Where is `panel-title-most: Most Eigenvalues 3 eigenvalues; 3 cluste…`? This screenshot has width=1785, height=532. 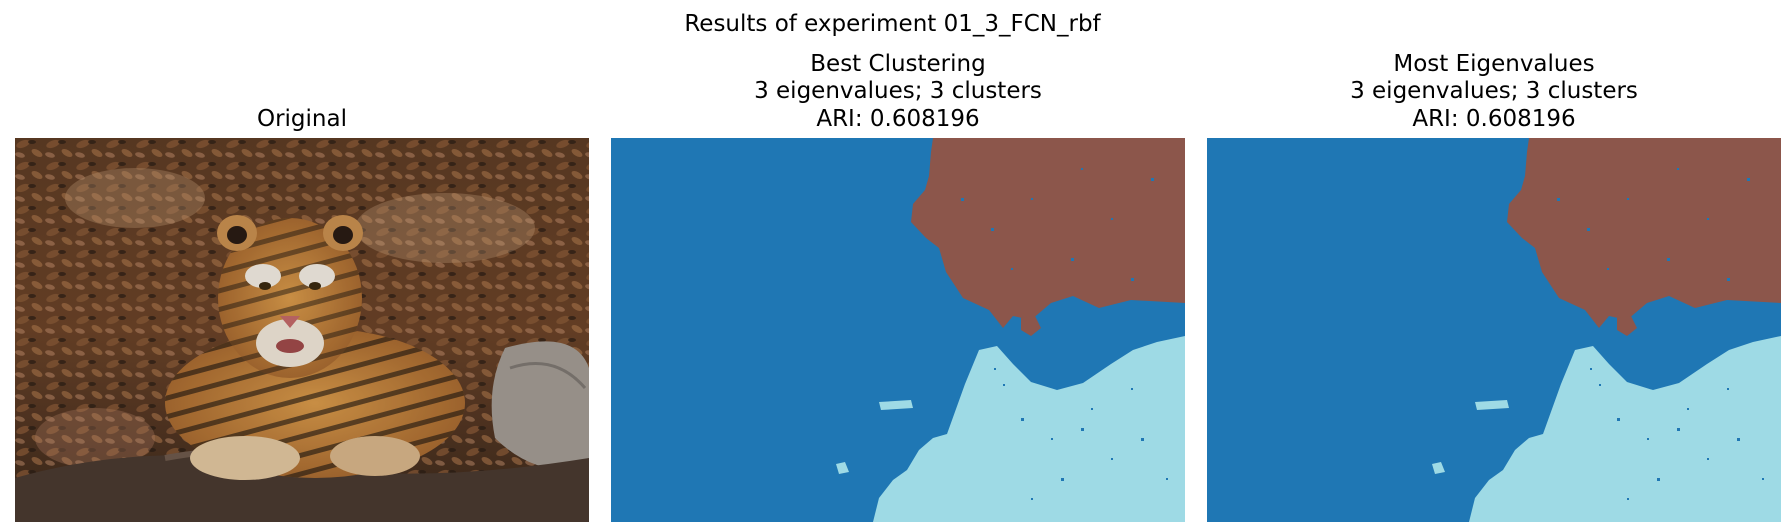
panel-title-most: Most Eigenvalues 3 eigenvalues; 3 cluste… is located at coordinates (1466, 92).